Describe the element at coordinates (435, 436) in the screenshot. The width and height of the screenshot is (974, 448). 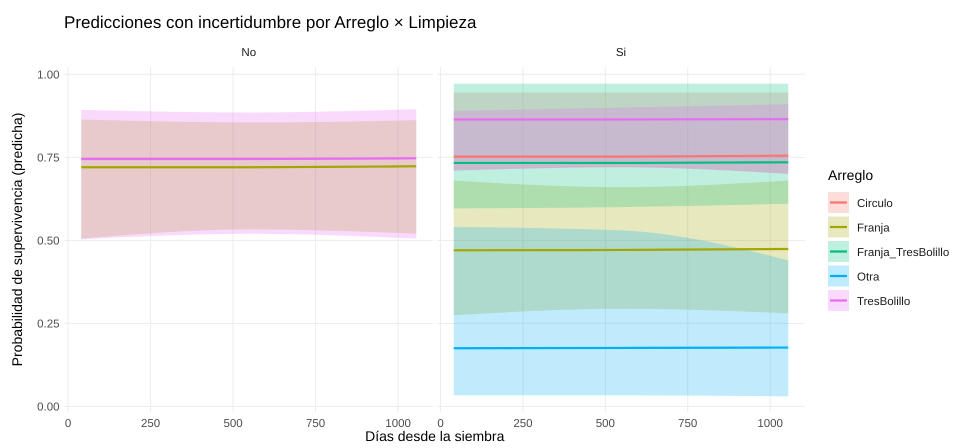
I see `x-axis-title: Días desde la siembra` at that location.